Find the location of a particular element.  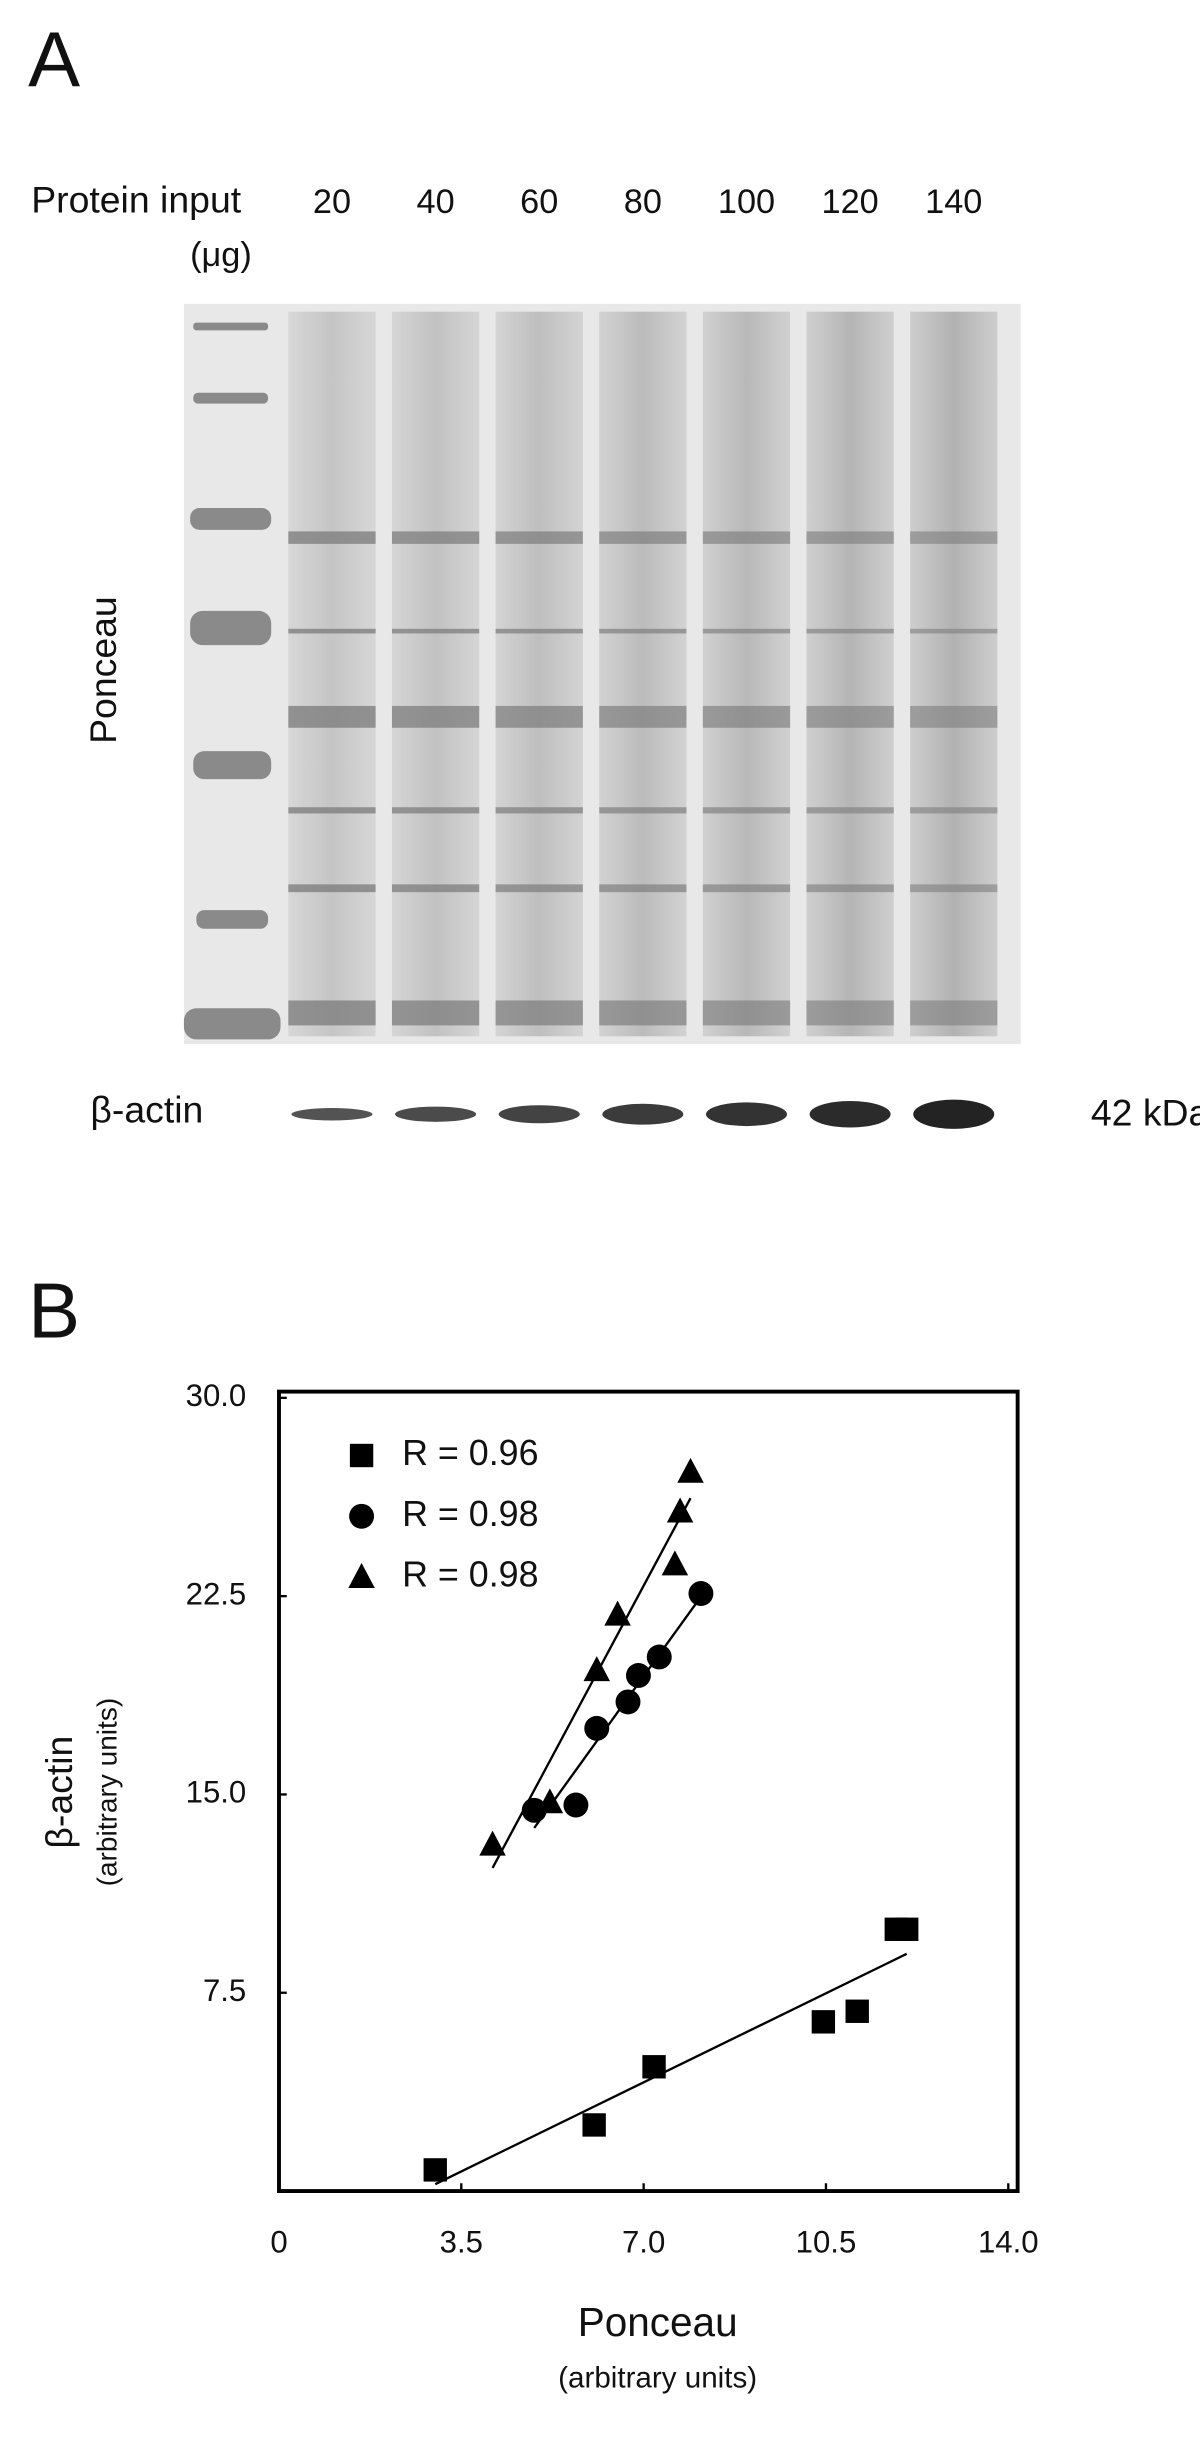

size-label: 42 kDa is located at coordinates (1145, 1113).